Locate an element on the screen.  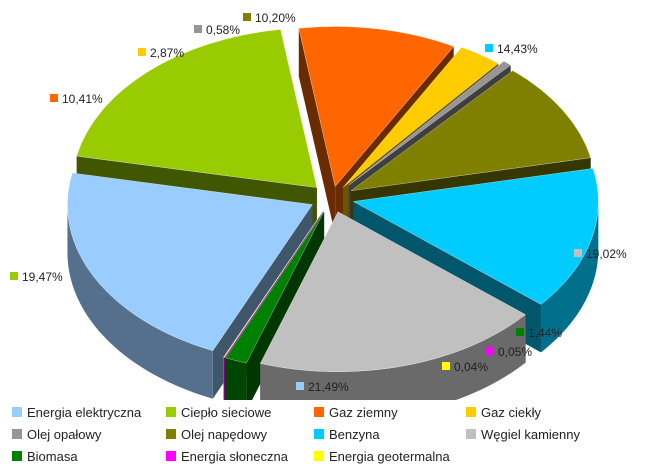
data-label-11: 0,04% is located at coordinates (471, 367).